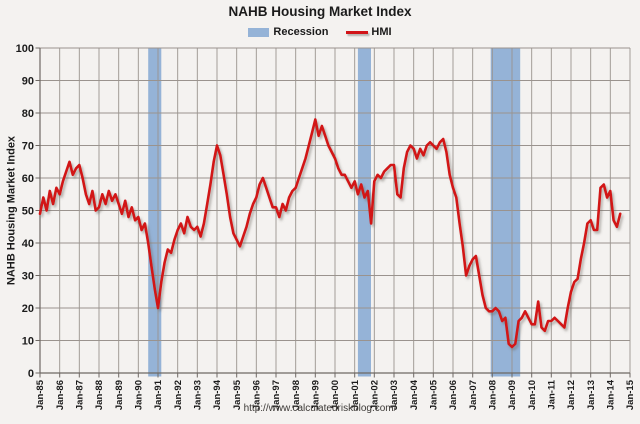 The height and width of the screenshot is (424, 640). Describe the element at coordinates (28, 244) in the screenshot. I see `y-tick-label: 40` at that location.